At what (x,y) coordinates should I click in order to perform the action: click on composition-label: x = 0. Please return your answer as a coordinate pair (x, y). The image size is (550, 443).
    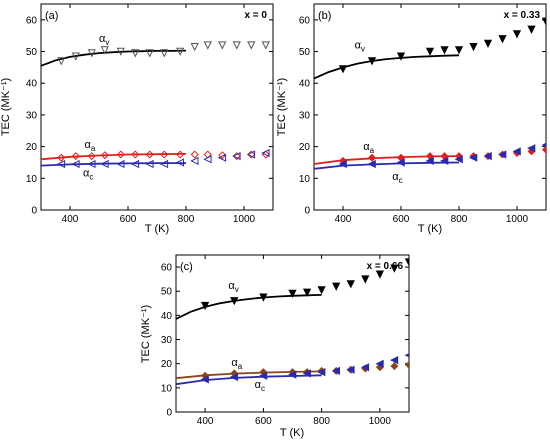
    Looking at the image, I should click on (255, 15).